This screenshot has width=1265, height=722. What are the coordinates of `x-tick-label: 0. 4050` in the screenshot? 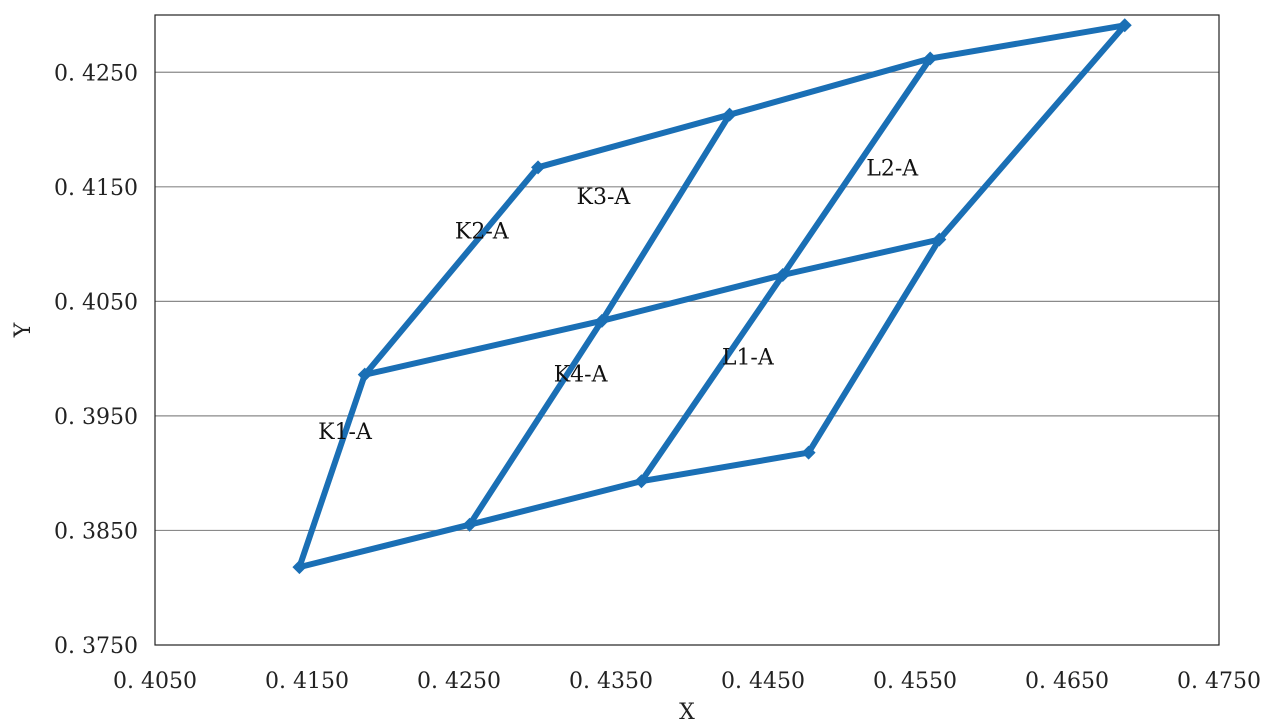 It's located at (155, 681).